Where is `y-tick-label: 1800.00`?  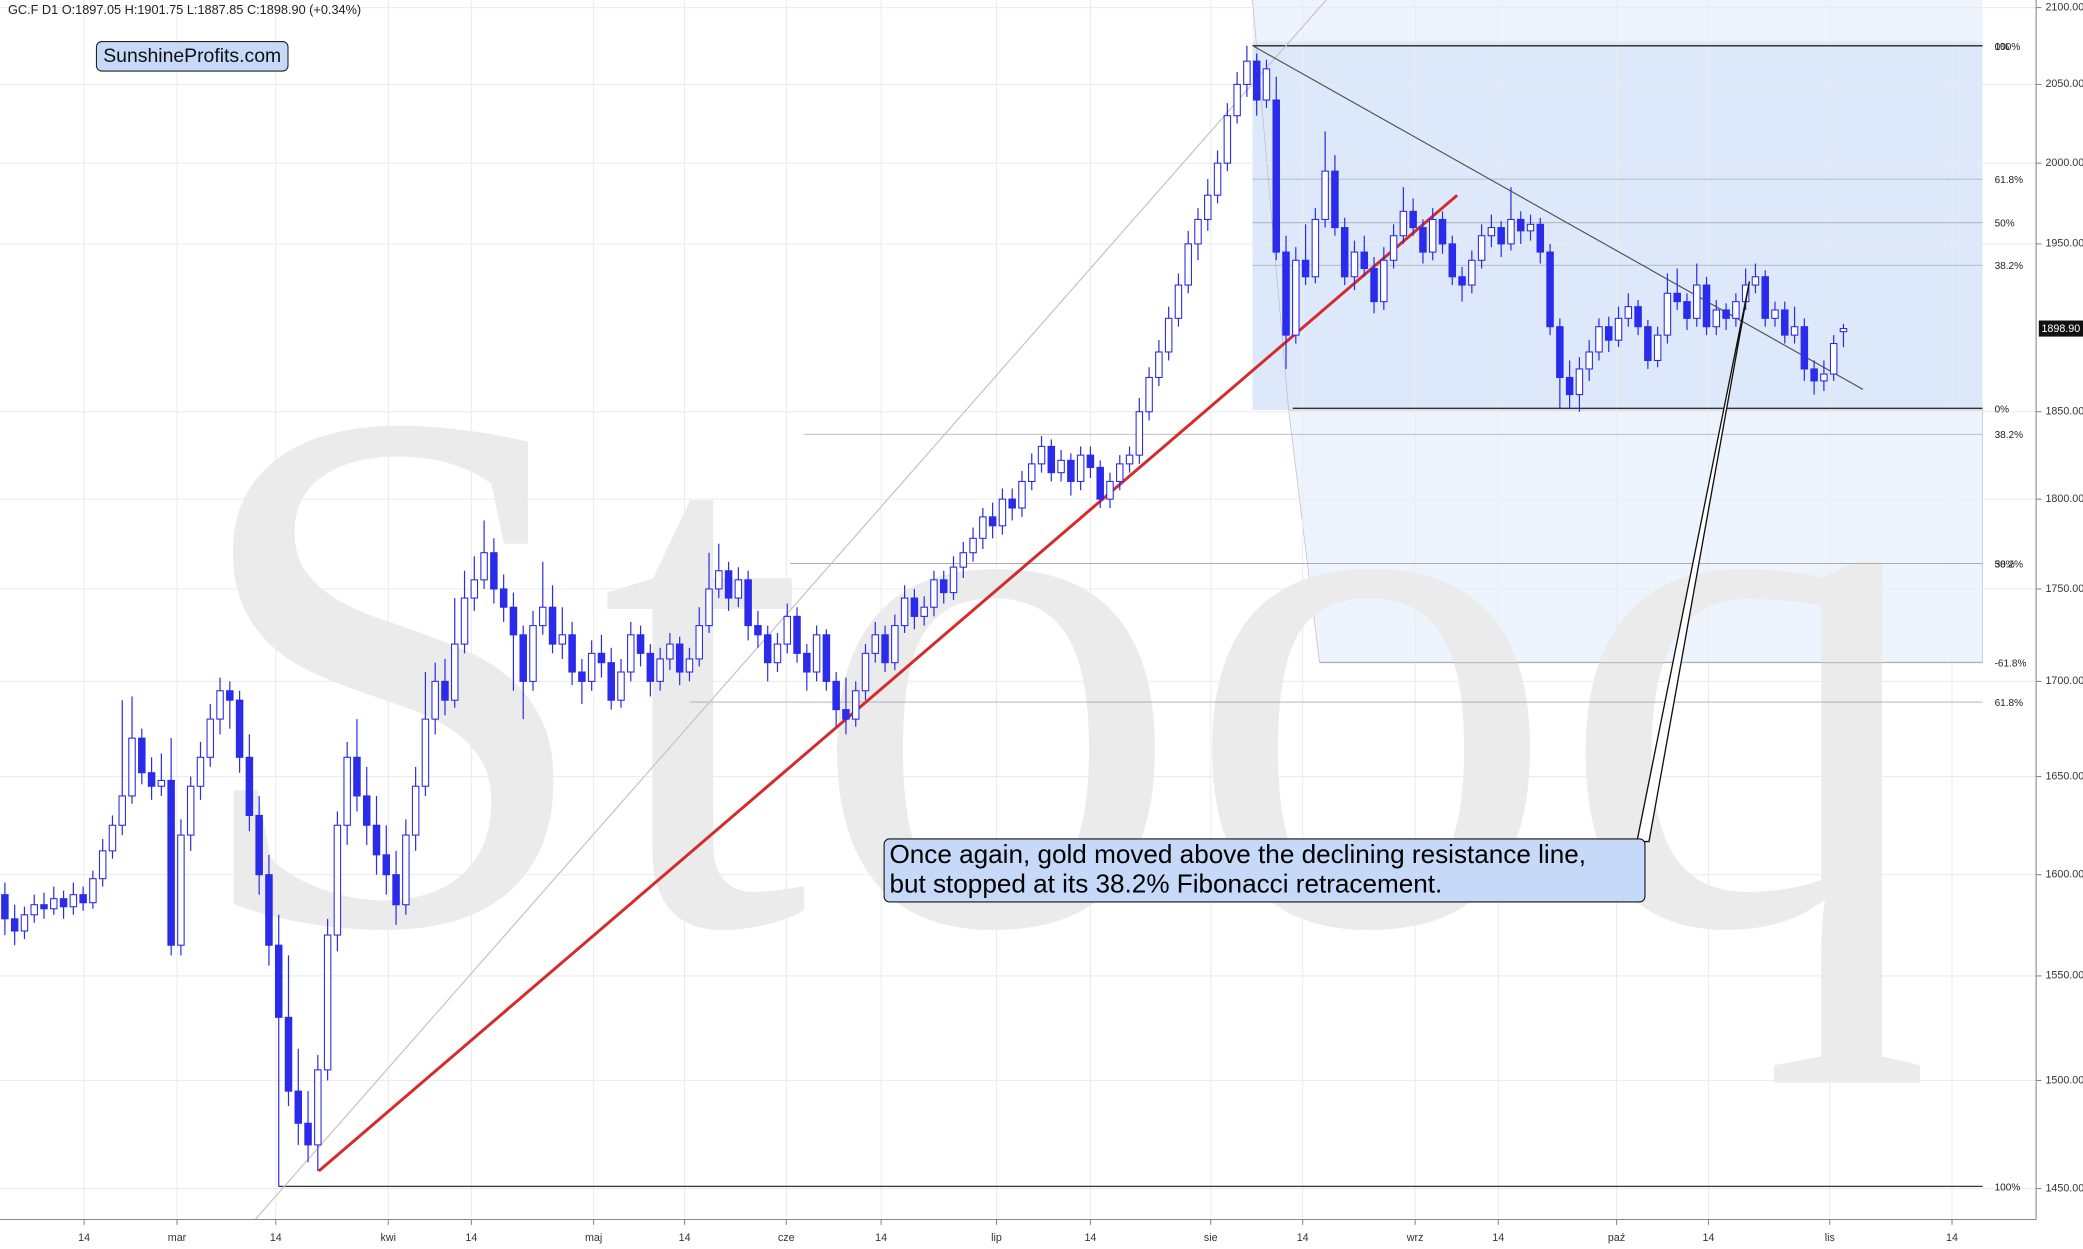 y-tick-label: 1800.00 is located at coordinates (2064, 499).